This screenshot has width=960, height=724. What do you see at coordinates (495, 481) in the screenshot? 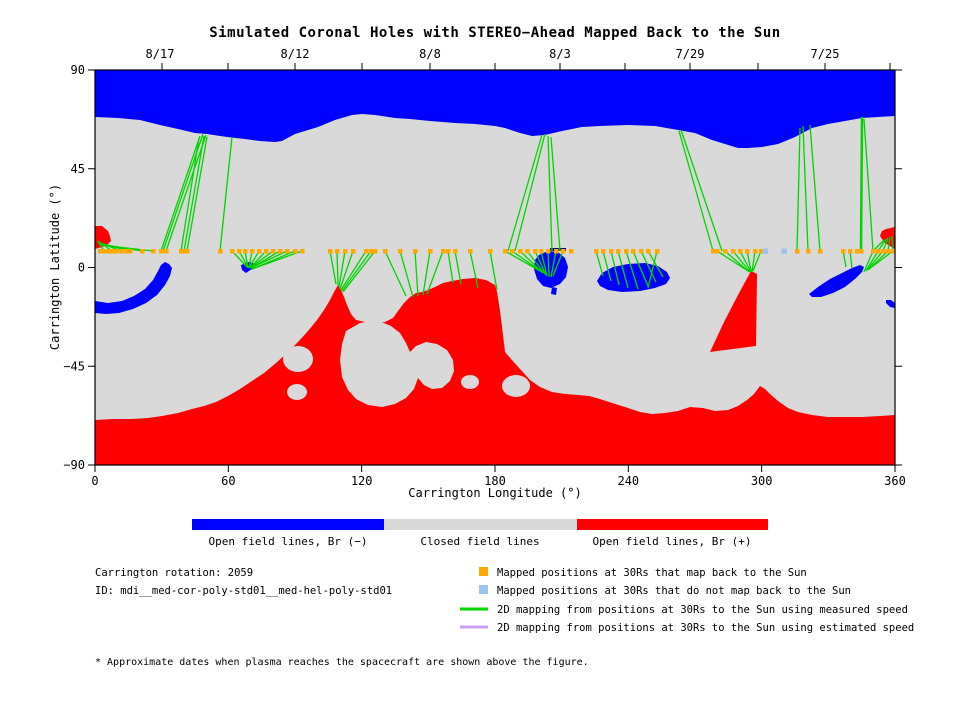
I see `x-tick-label: 180` at bounding box center [495, 481].